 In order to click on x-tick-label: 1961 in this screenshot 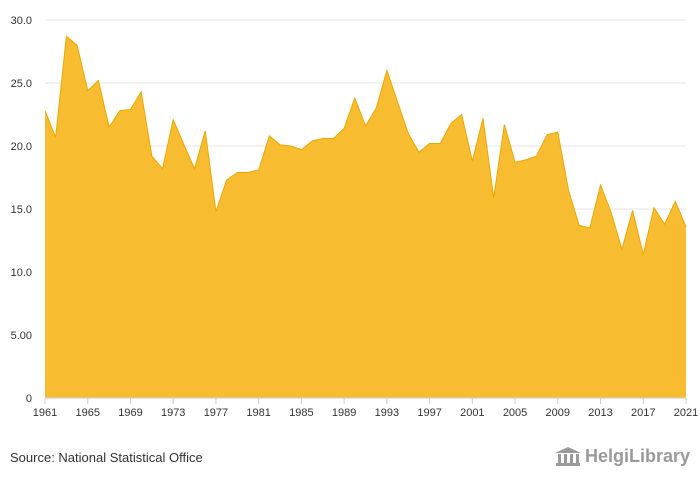, I will do `click(45, 413)`.